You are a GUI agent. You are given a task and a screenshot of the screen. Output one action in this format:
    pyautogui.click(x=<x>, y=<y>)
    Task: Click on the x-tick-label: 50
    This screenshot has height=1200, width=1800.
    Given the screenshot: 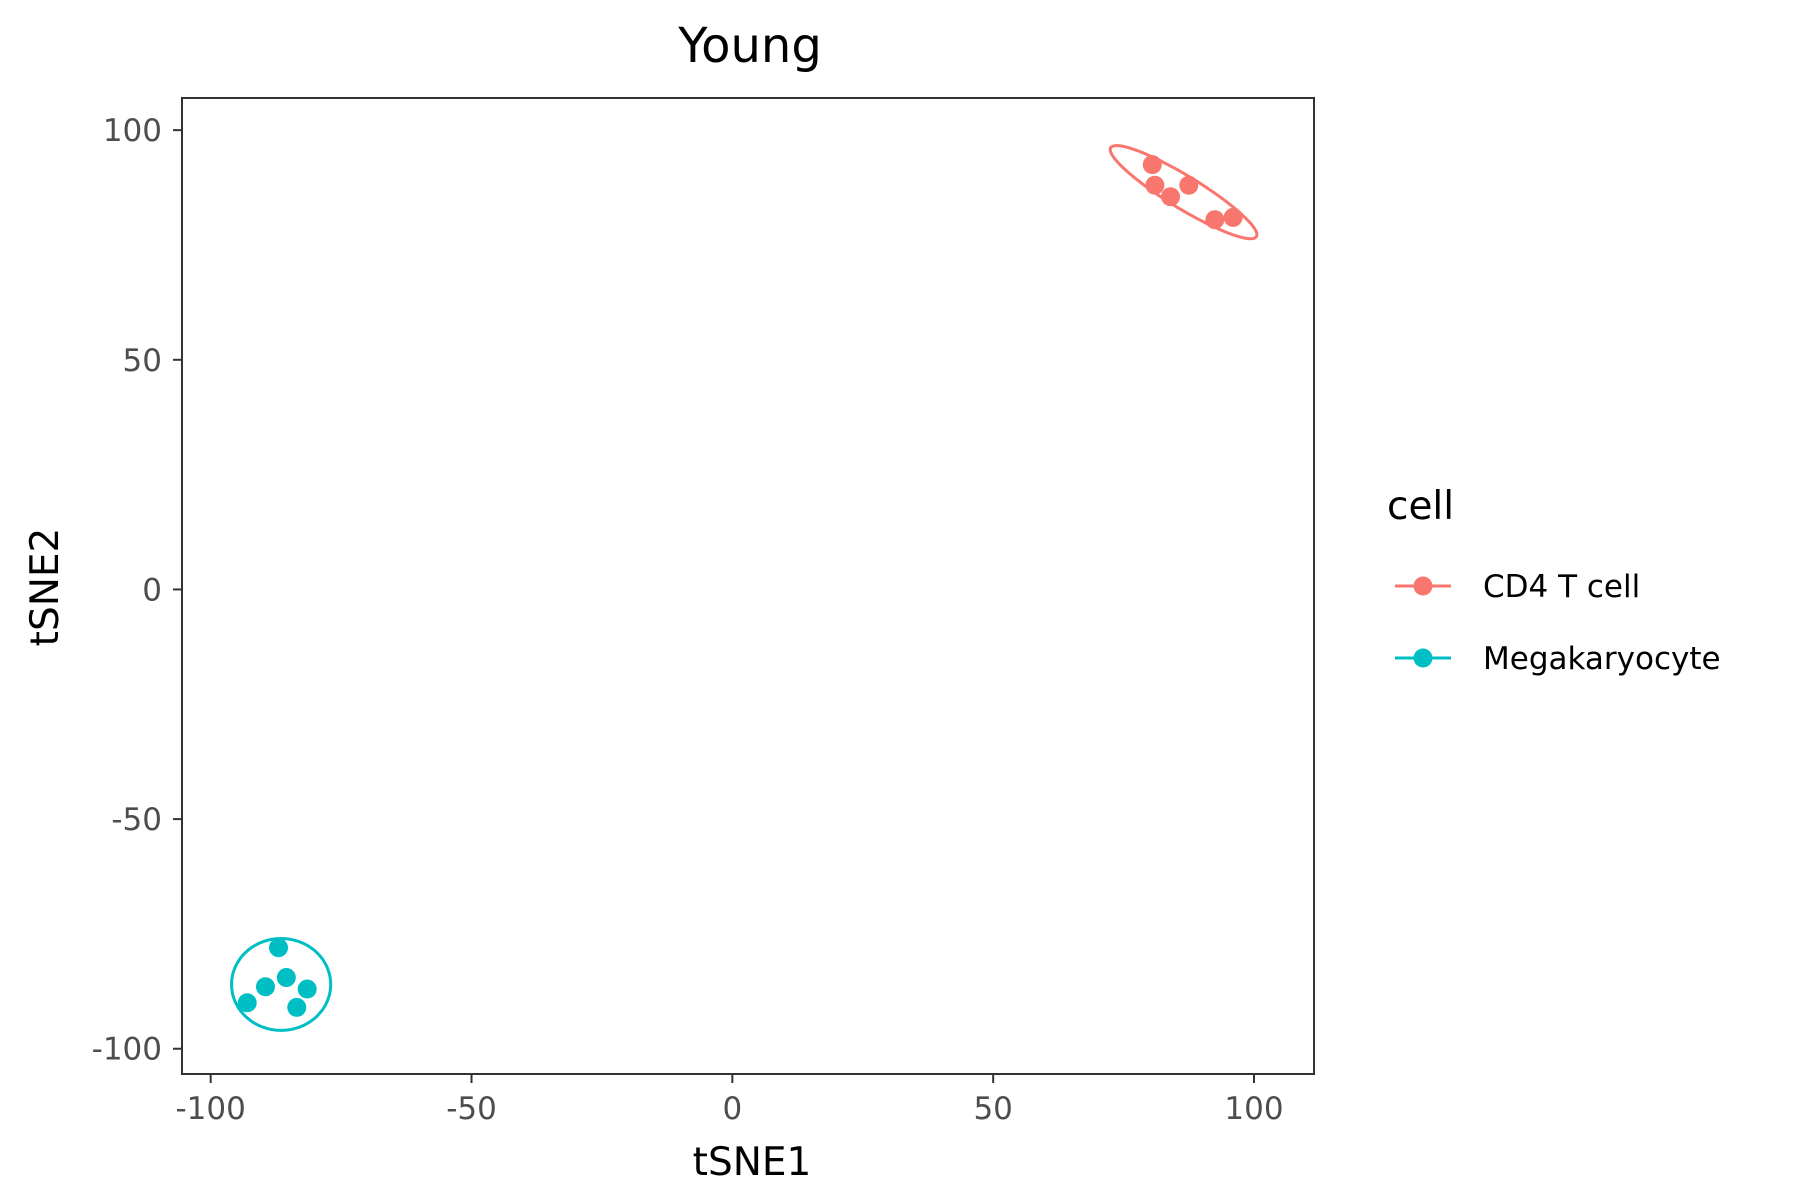 What is the action you would take?
    pyautogui.click(x=992, y=1109)
    